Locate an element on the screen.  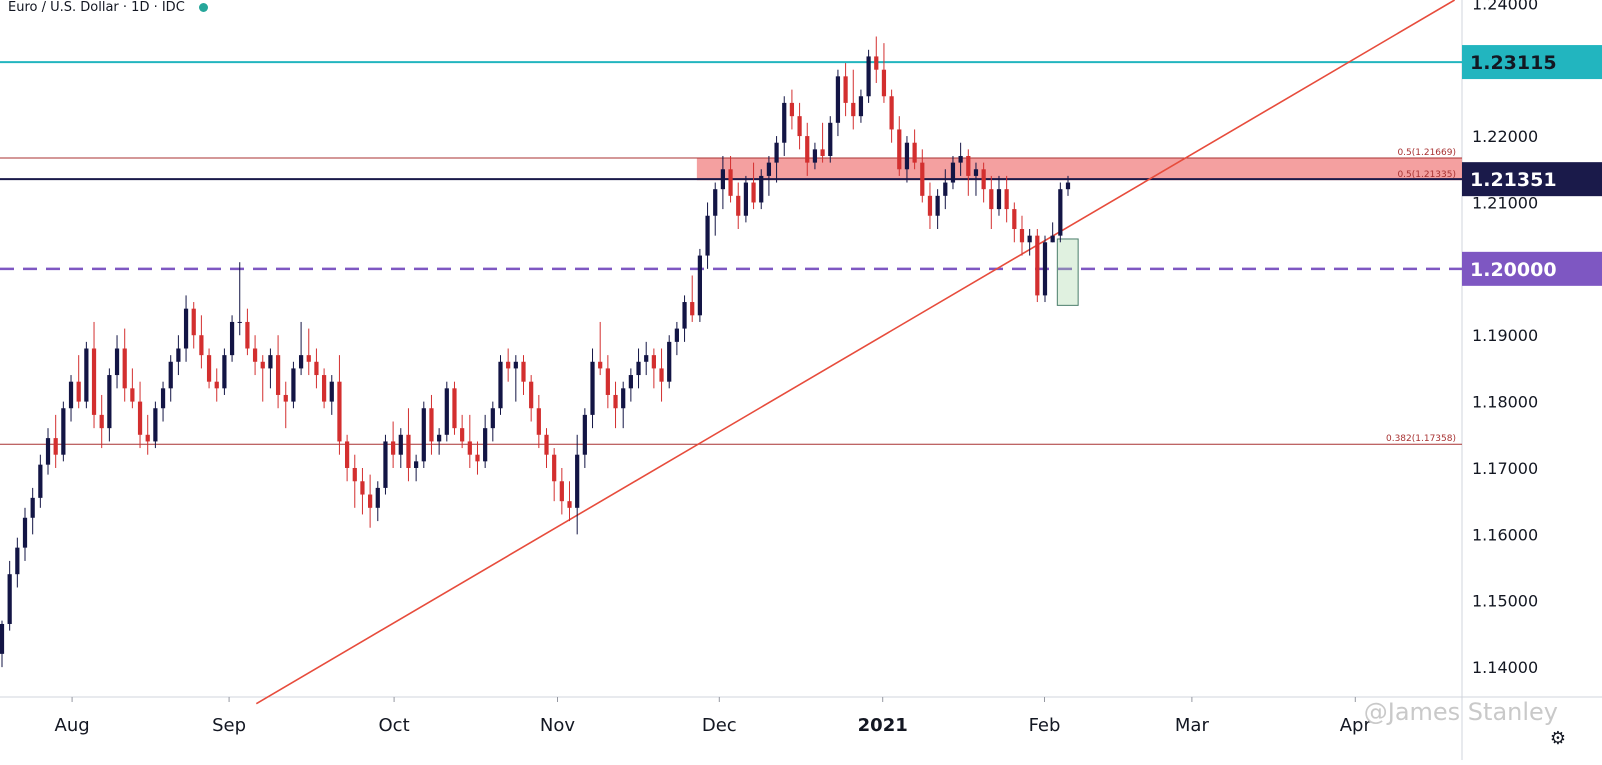
price-badge-label: 1.21351 is located at coordinates (1513, 180).